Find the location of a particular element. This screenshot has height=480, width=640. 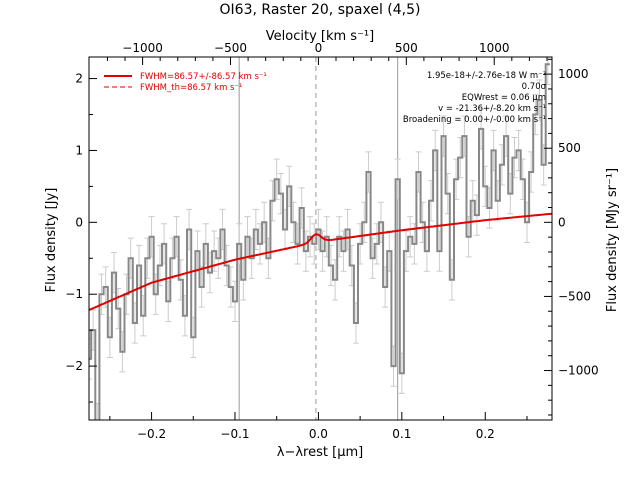

x-tick-label: −0.1 is located at coordinates (234, 434).